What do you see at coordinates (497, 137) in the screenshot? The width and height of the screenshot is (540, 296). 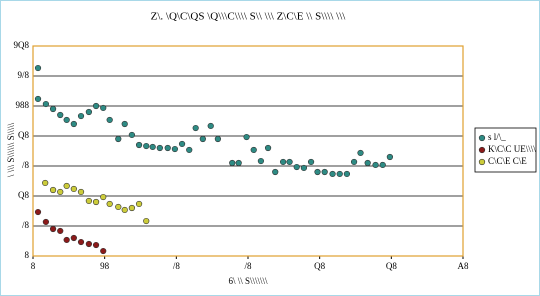 I see `legend-label: s l/\_` at bounding box center [497, 137].